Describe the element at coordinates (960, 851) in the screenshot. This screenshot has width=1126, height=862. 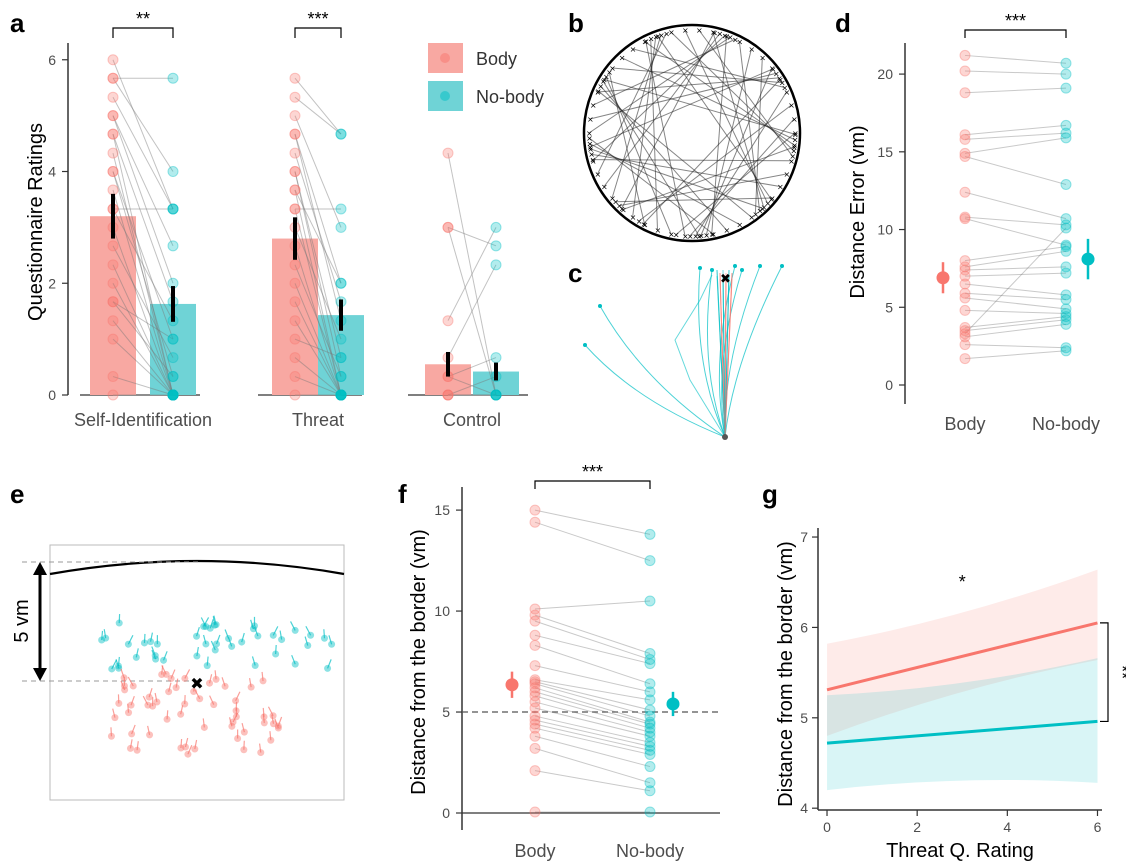
I see `panel-g-xlabel: Threat Q. Rating` at that location.